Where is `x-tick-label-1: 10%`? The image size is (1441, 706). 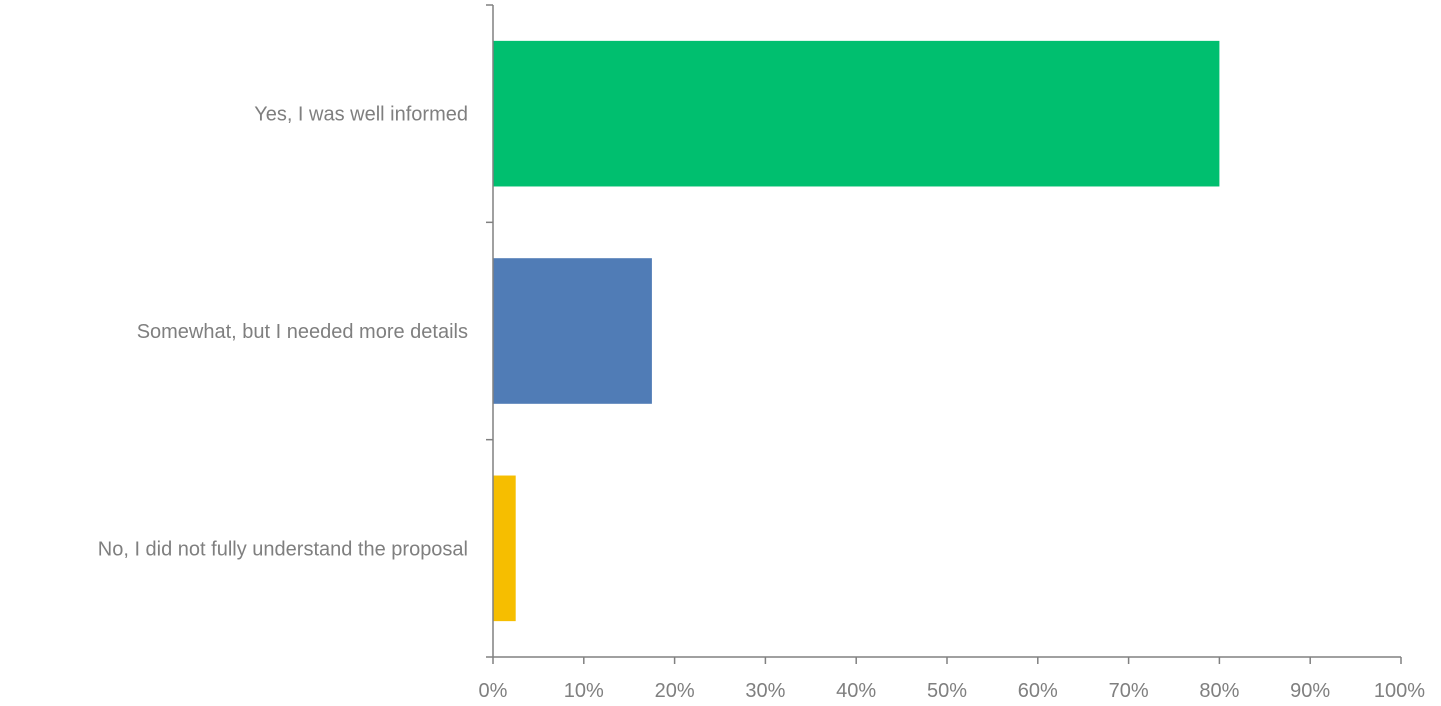
x-tick-label-1: 10% is located at coordinates (584, 691).